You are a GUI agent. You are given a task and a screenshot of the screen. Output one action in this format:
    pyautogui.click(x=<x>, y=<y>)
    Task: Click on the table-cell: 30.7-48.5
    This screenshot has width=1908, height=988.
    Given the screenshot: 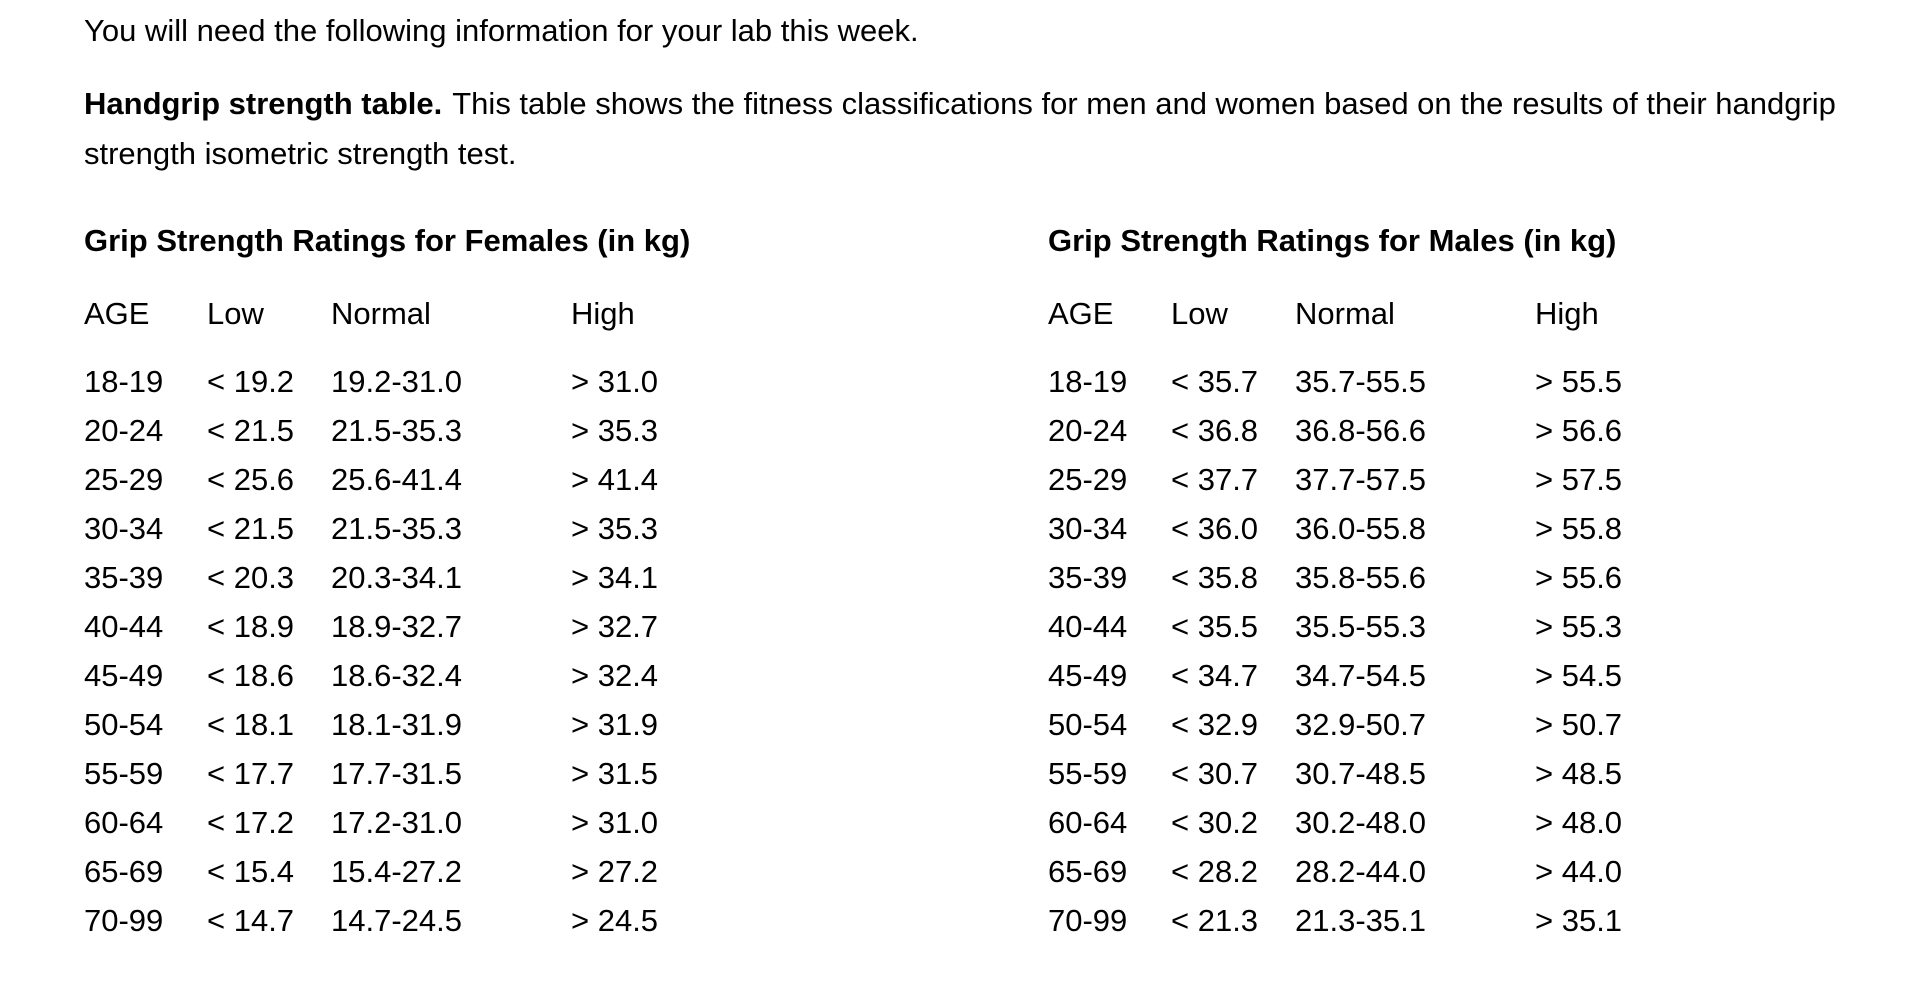 What is the action you would take?
    pyautogui.click(x=1360, y=773)
    